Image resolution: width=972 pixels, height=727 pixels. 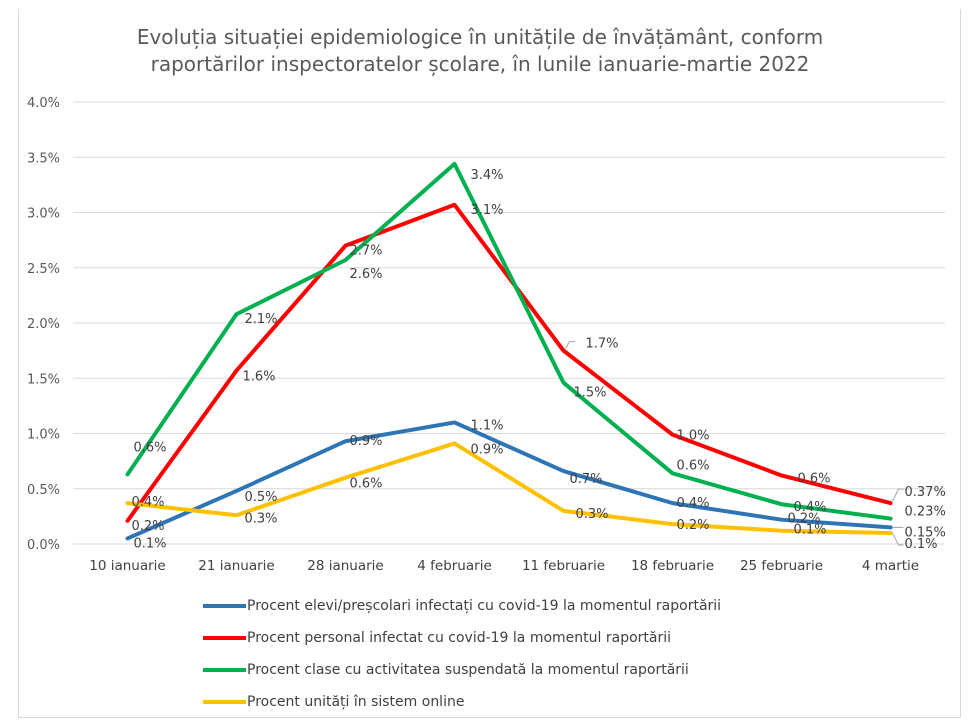 I want to click on y-tick-label: 4.0%, so click(x=43, y=103).